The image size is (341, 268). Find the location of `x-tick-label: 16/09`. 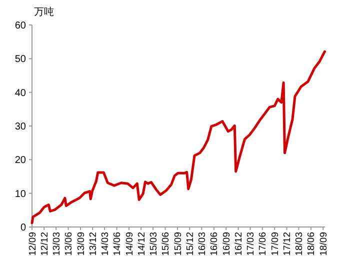

x-tick-label: 16/09 is located at coordinates (226, 244).